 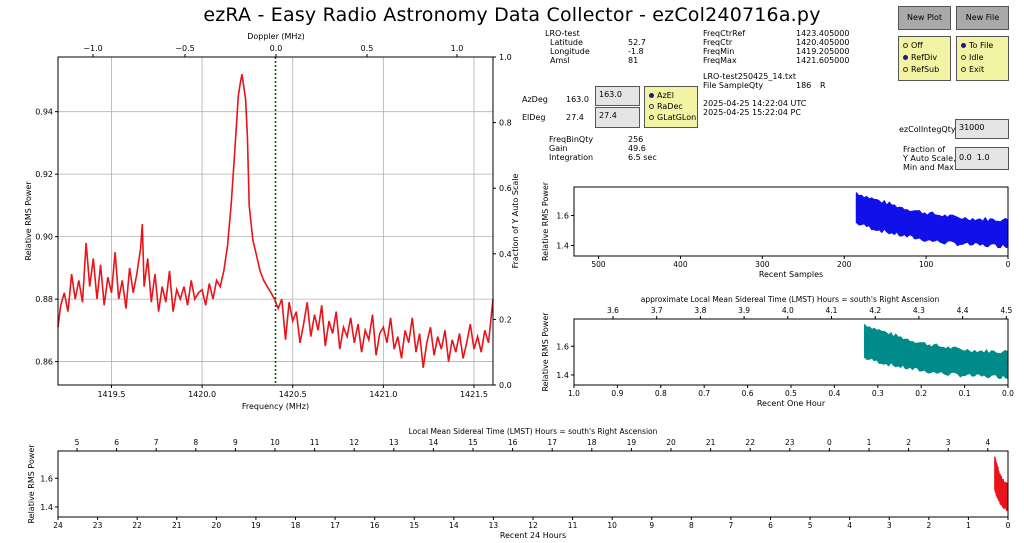 I want to click on freqbinqty-label: FreqBinQty, so click(x=571, y=139).